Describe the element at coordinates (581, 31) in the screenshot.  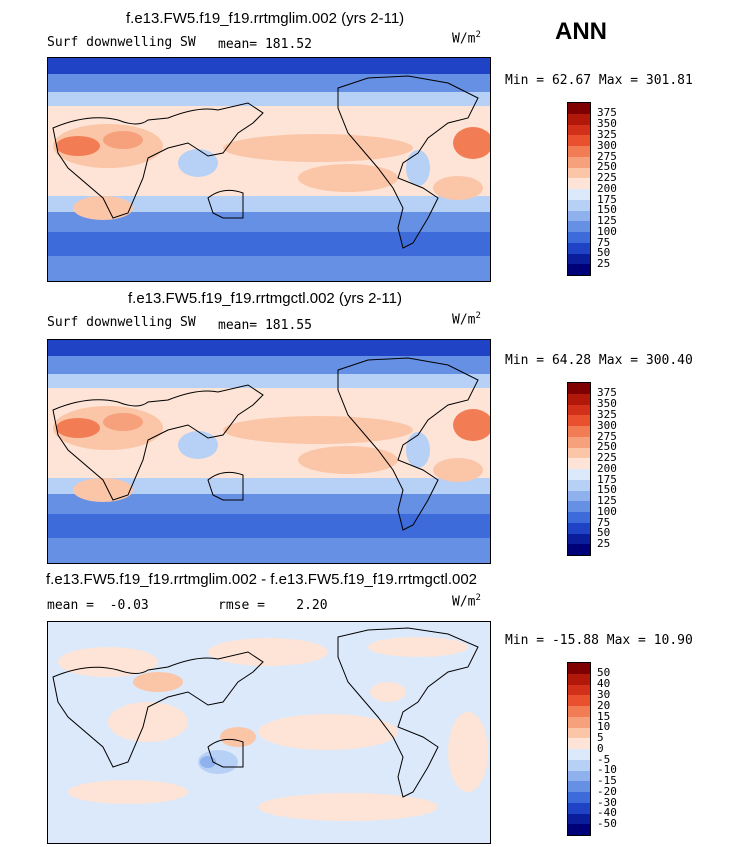
I see `season-label: ANN` at that location.